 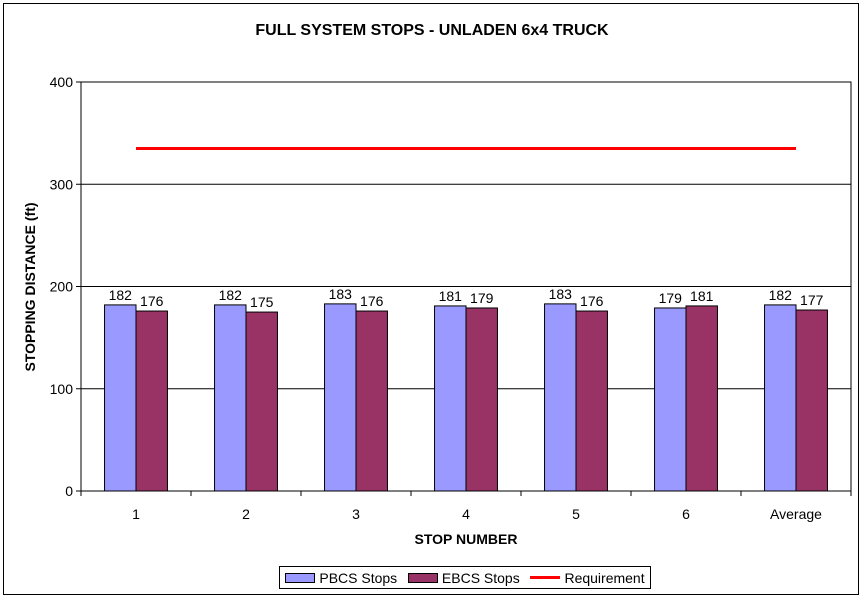 What do you see at coordinates (30, 287) in the screenshot?
I see `y-axis-label: STOPPING DISTANCE (ft)` at bounding box center [30, 287].